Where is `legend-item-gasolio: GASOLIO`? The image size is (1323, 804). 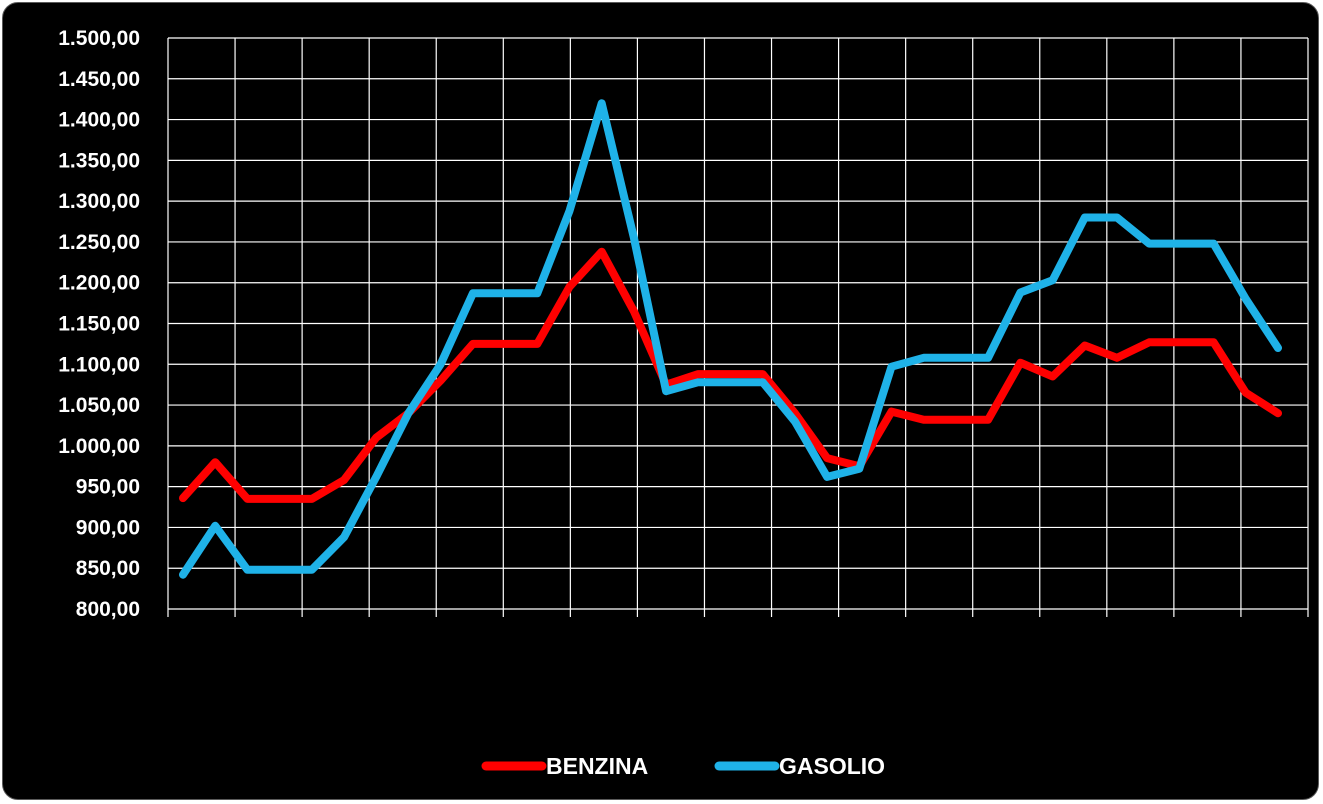 legend-item-gasolio: GASOLIO is located at coordinates (799, 766).